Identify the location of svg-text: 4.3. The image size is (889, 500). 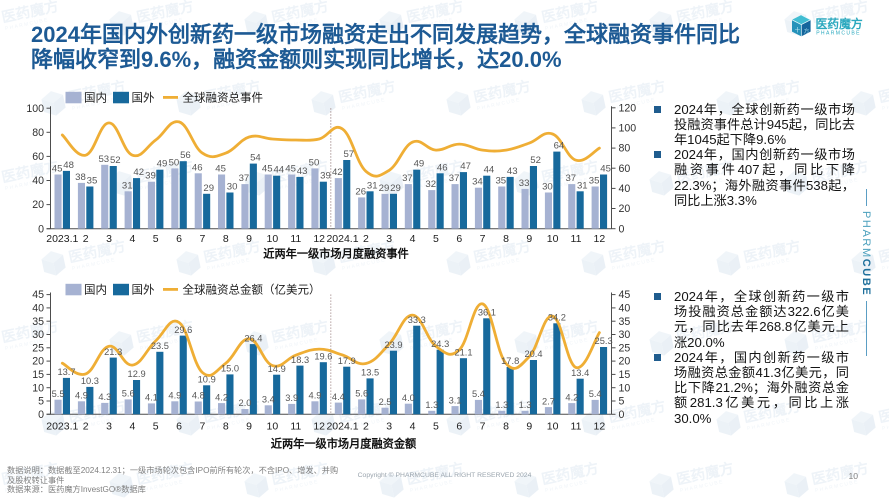
(104, 397).